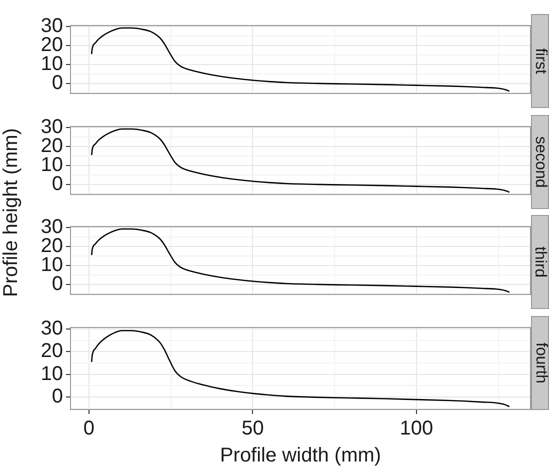 This screenshot has height=472, width=549. I want to click on x-tick-label: 0, so click(89, 429).